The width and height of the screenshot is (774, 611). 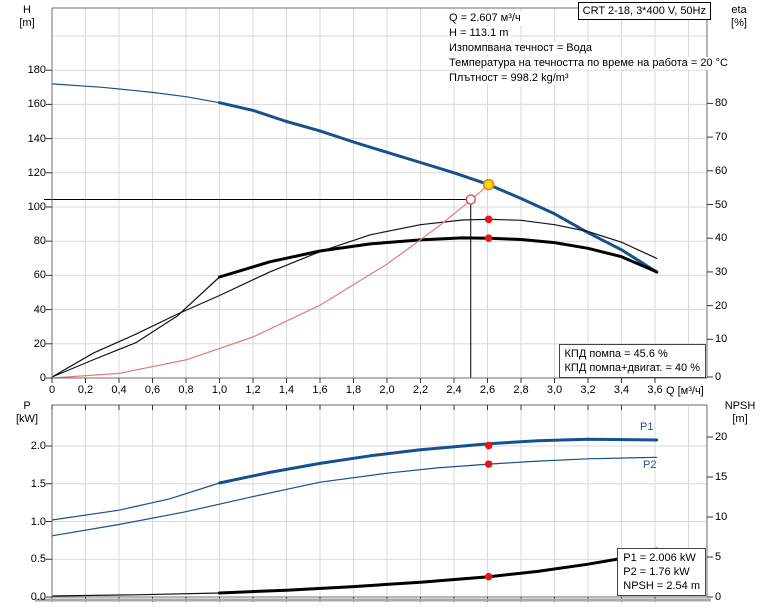 What do you see at coordinates (320, 390) in the screenshot?
I see `q-tick-label: 1,6` at bounding box center [320, 390].